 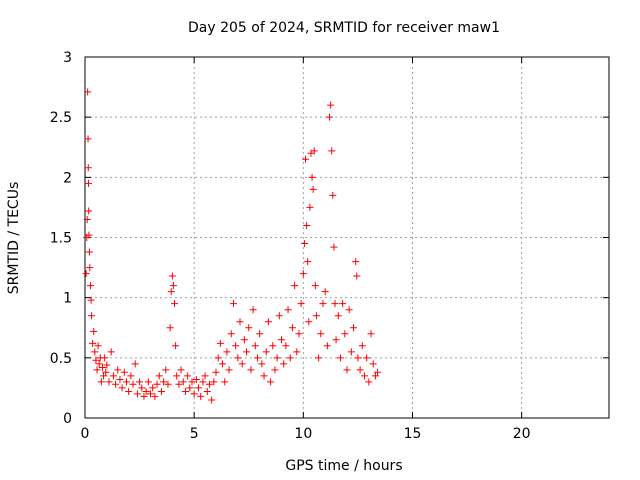 What do you see at coordinates (67, 58) in the screenshot?
I see `y-tick-label: 3` at bounding box center [67, 58].